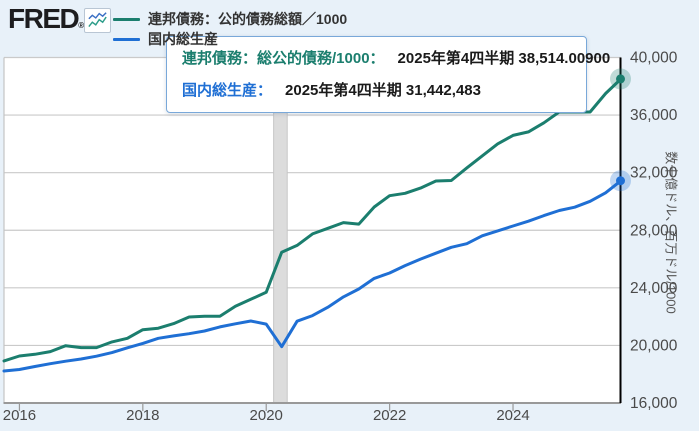 This screenshot has height=431, width=699. I want to click on fred-logo-text: FRED, so click(44, 18).